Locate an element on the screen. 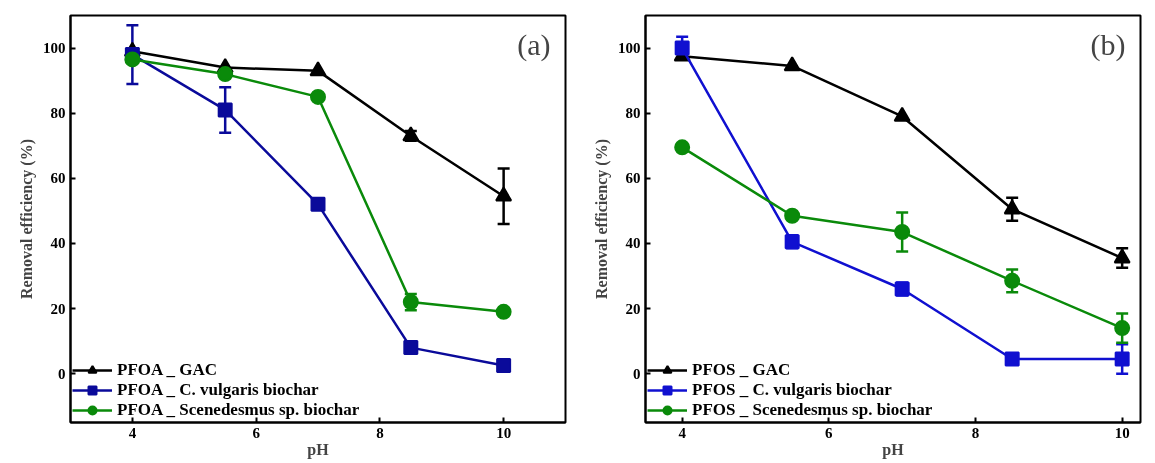 This screenshot has width=1155, height=463. legend-label: PFOS _ GAC is located at coordinates (741, 370).